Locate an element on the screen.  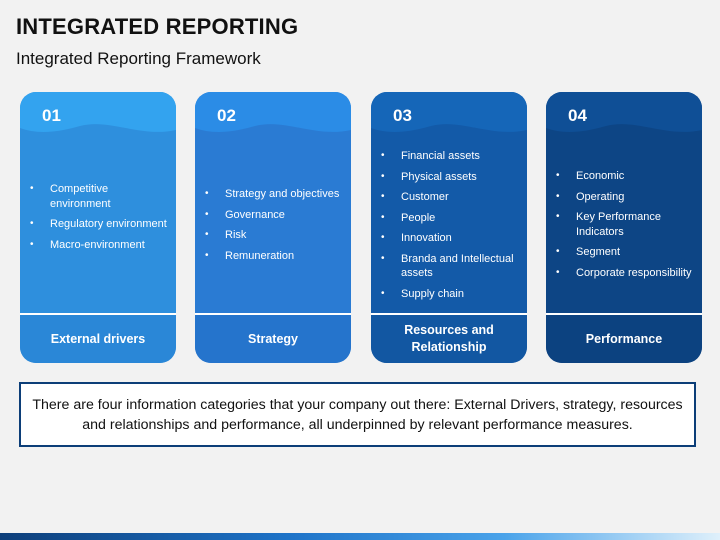
list-item: Corporate responsibility is located at coordinates (625, 273).